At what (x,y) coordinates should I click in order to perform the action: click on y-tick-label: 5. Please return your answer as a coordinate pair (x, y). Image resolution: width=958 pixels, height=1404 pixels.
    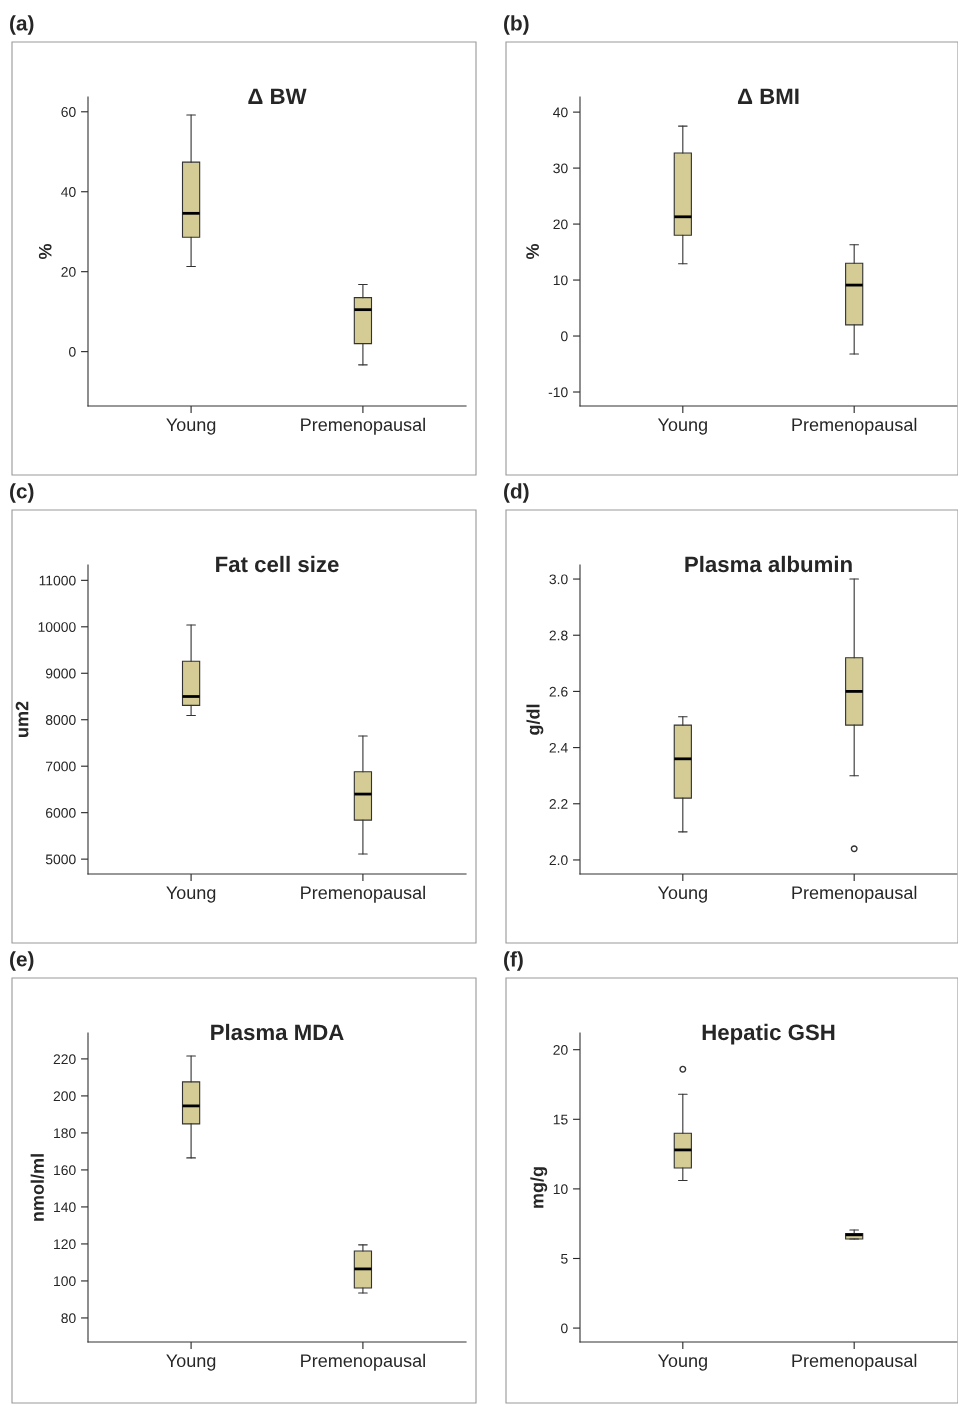
    Looking at the image, I should click on (564, 1258).